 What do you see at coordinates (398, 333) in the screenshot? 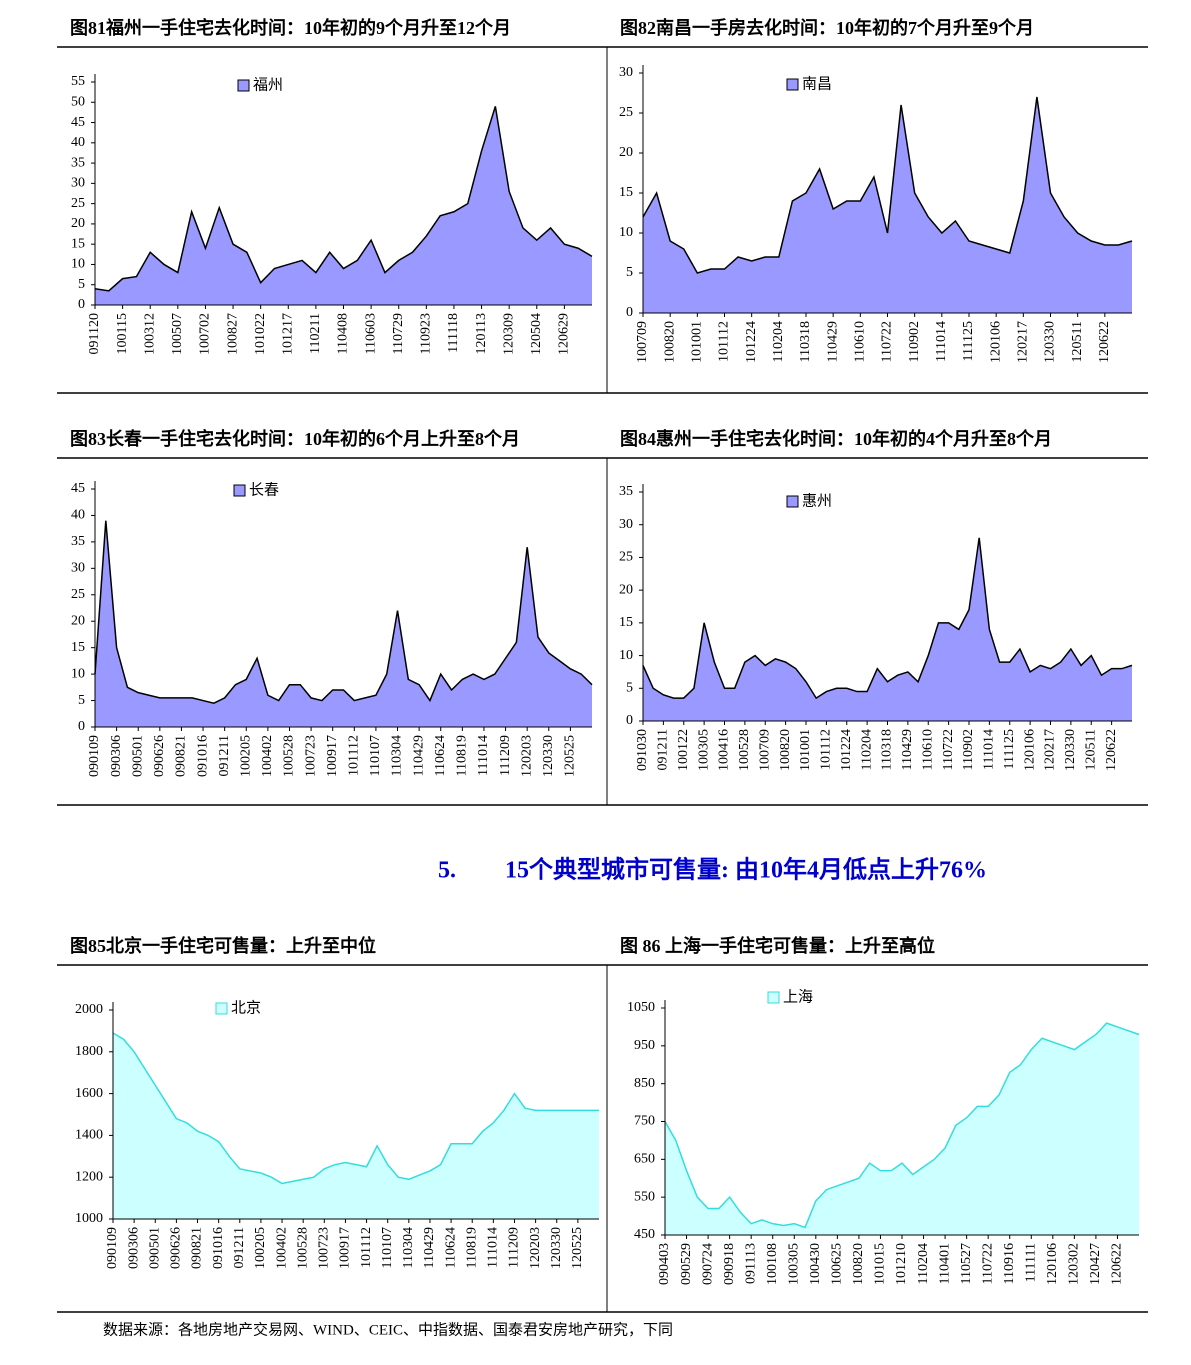
I see `x-tick-label: 110729` at bounding box center [398, 333].